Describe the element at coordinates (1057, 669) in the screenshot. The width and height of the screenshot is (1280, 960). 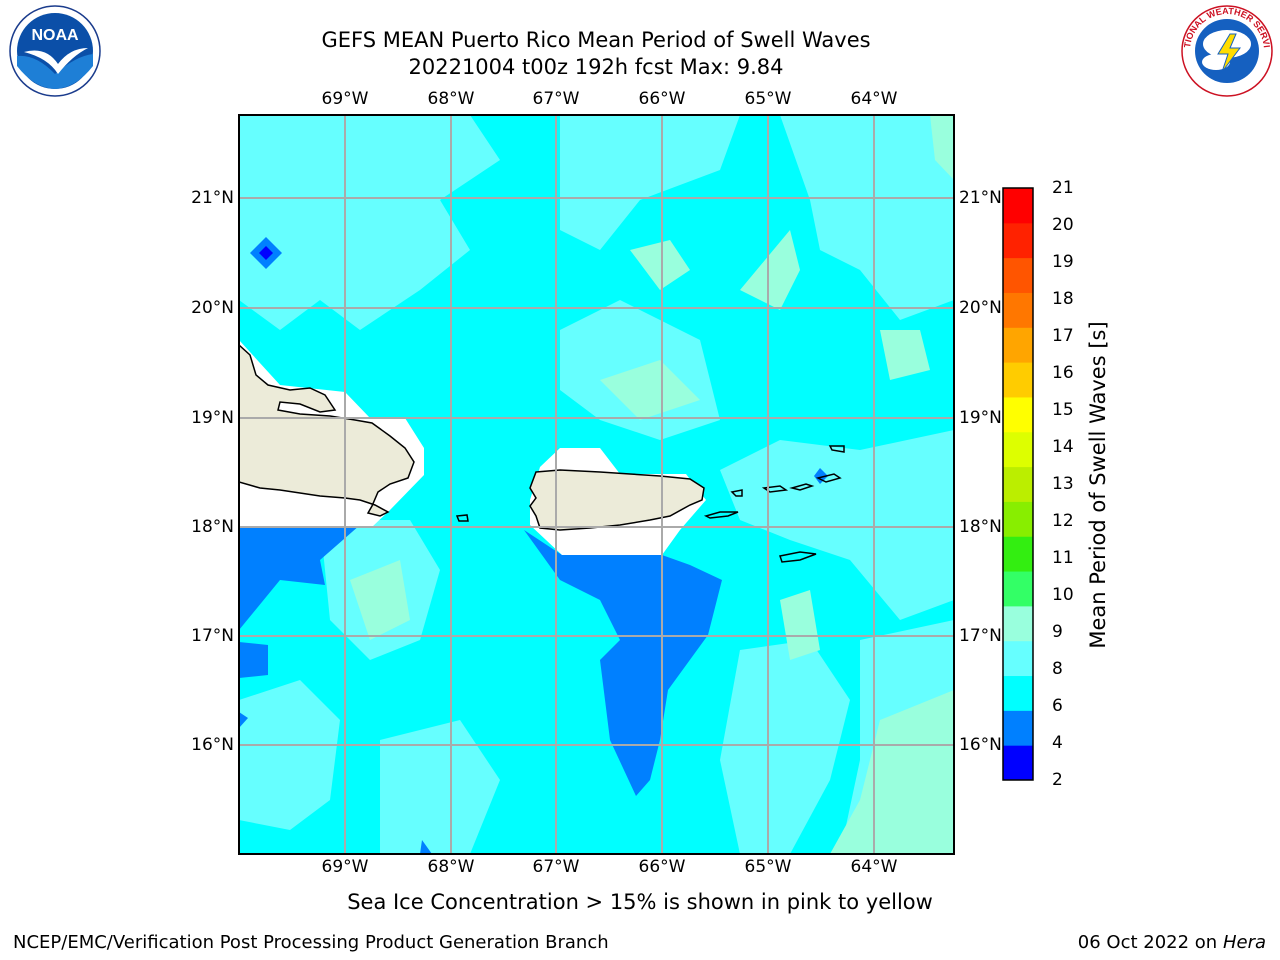
I see `colorbar-tick: 8` at that location.